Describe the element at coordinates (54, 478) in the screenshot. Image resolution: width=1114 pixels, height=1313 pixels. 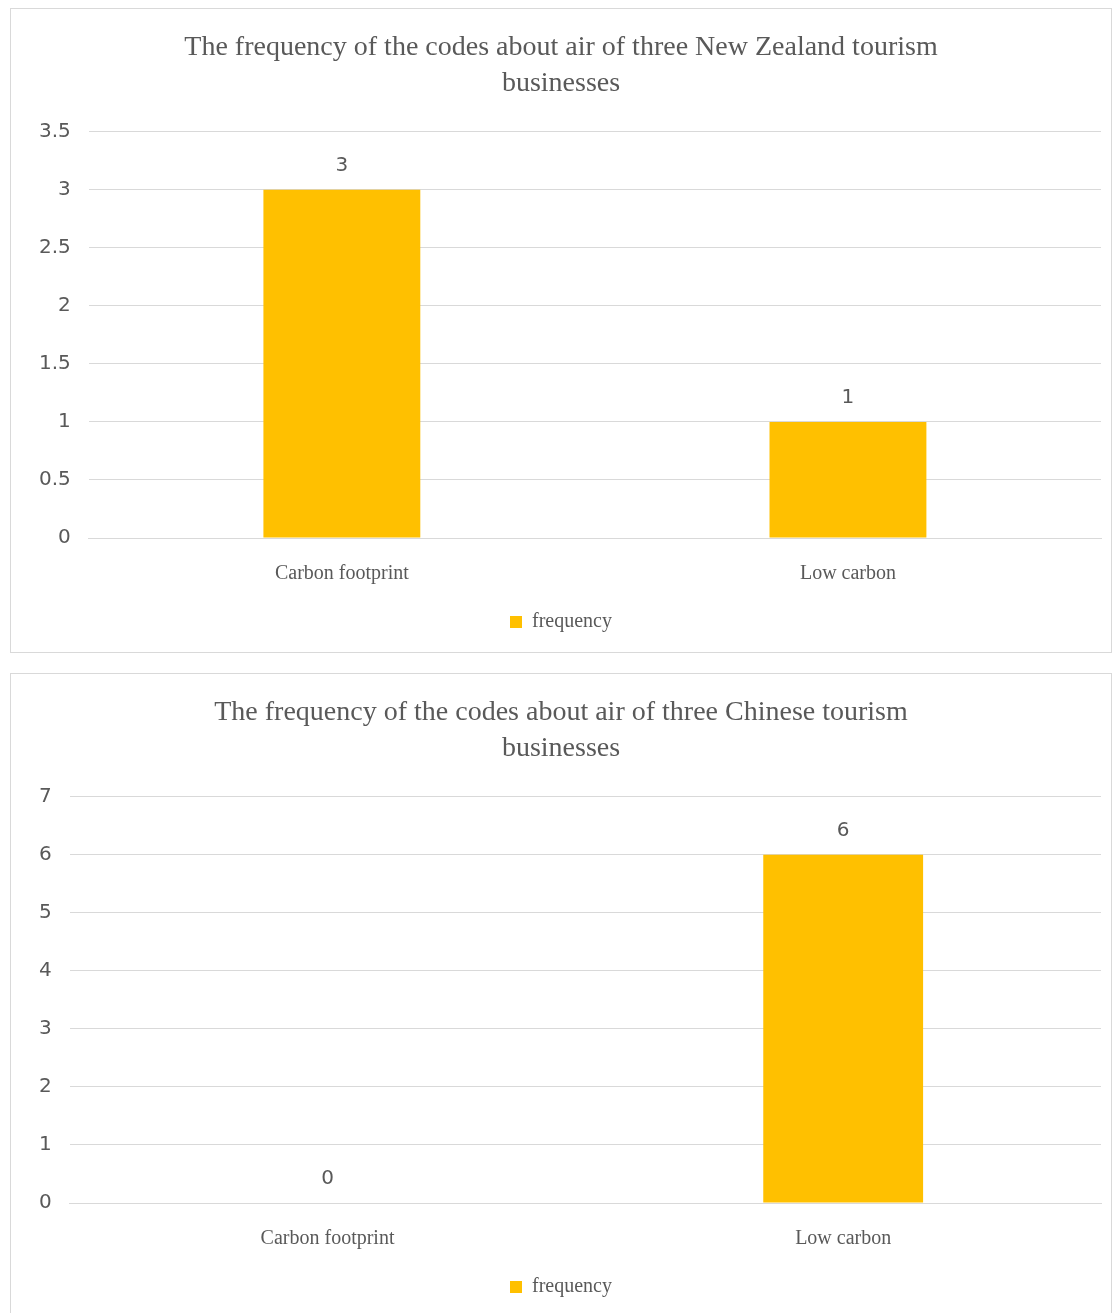
I see `y-tick-label: 0.5` at that location.